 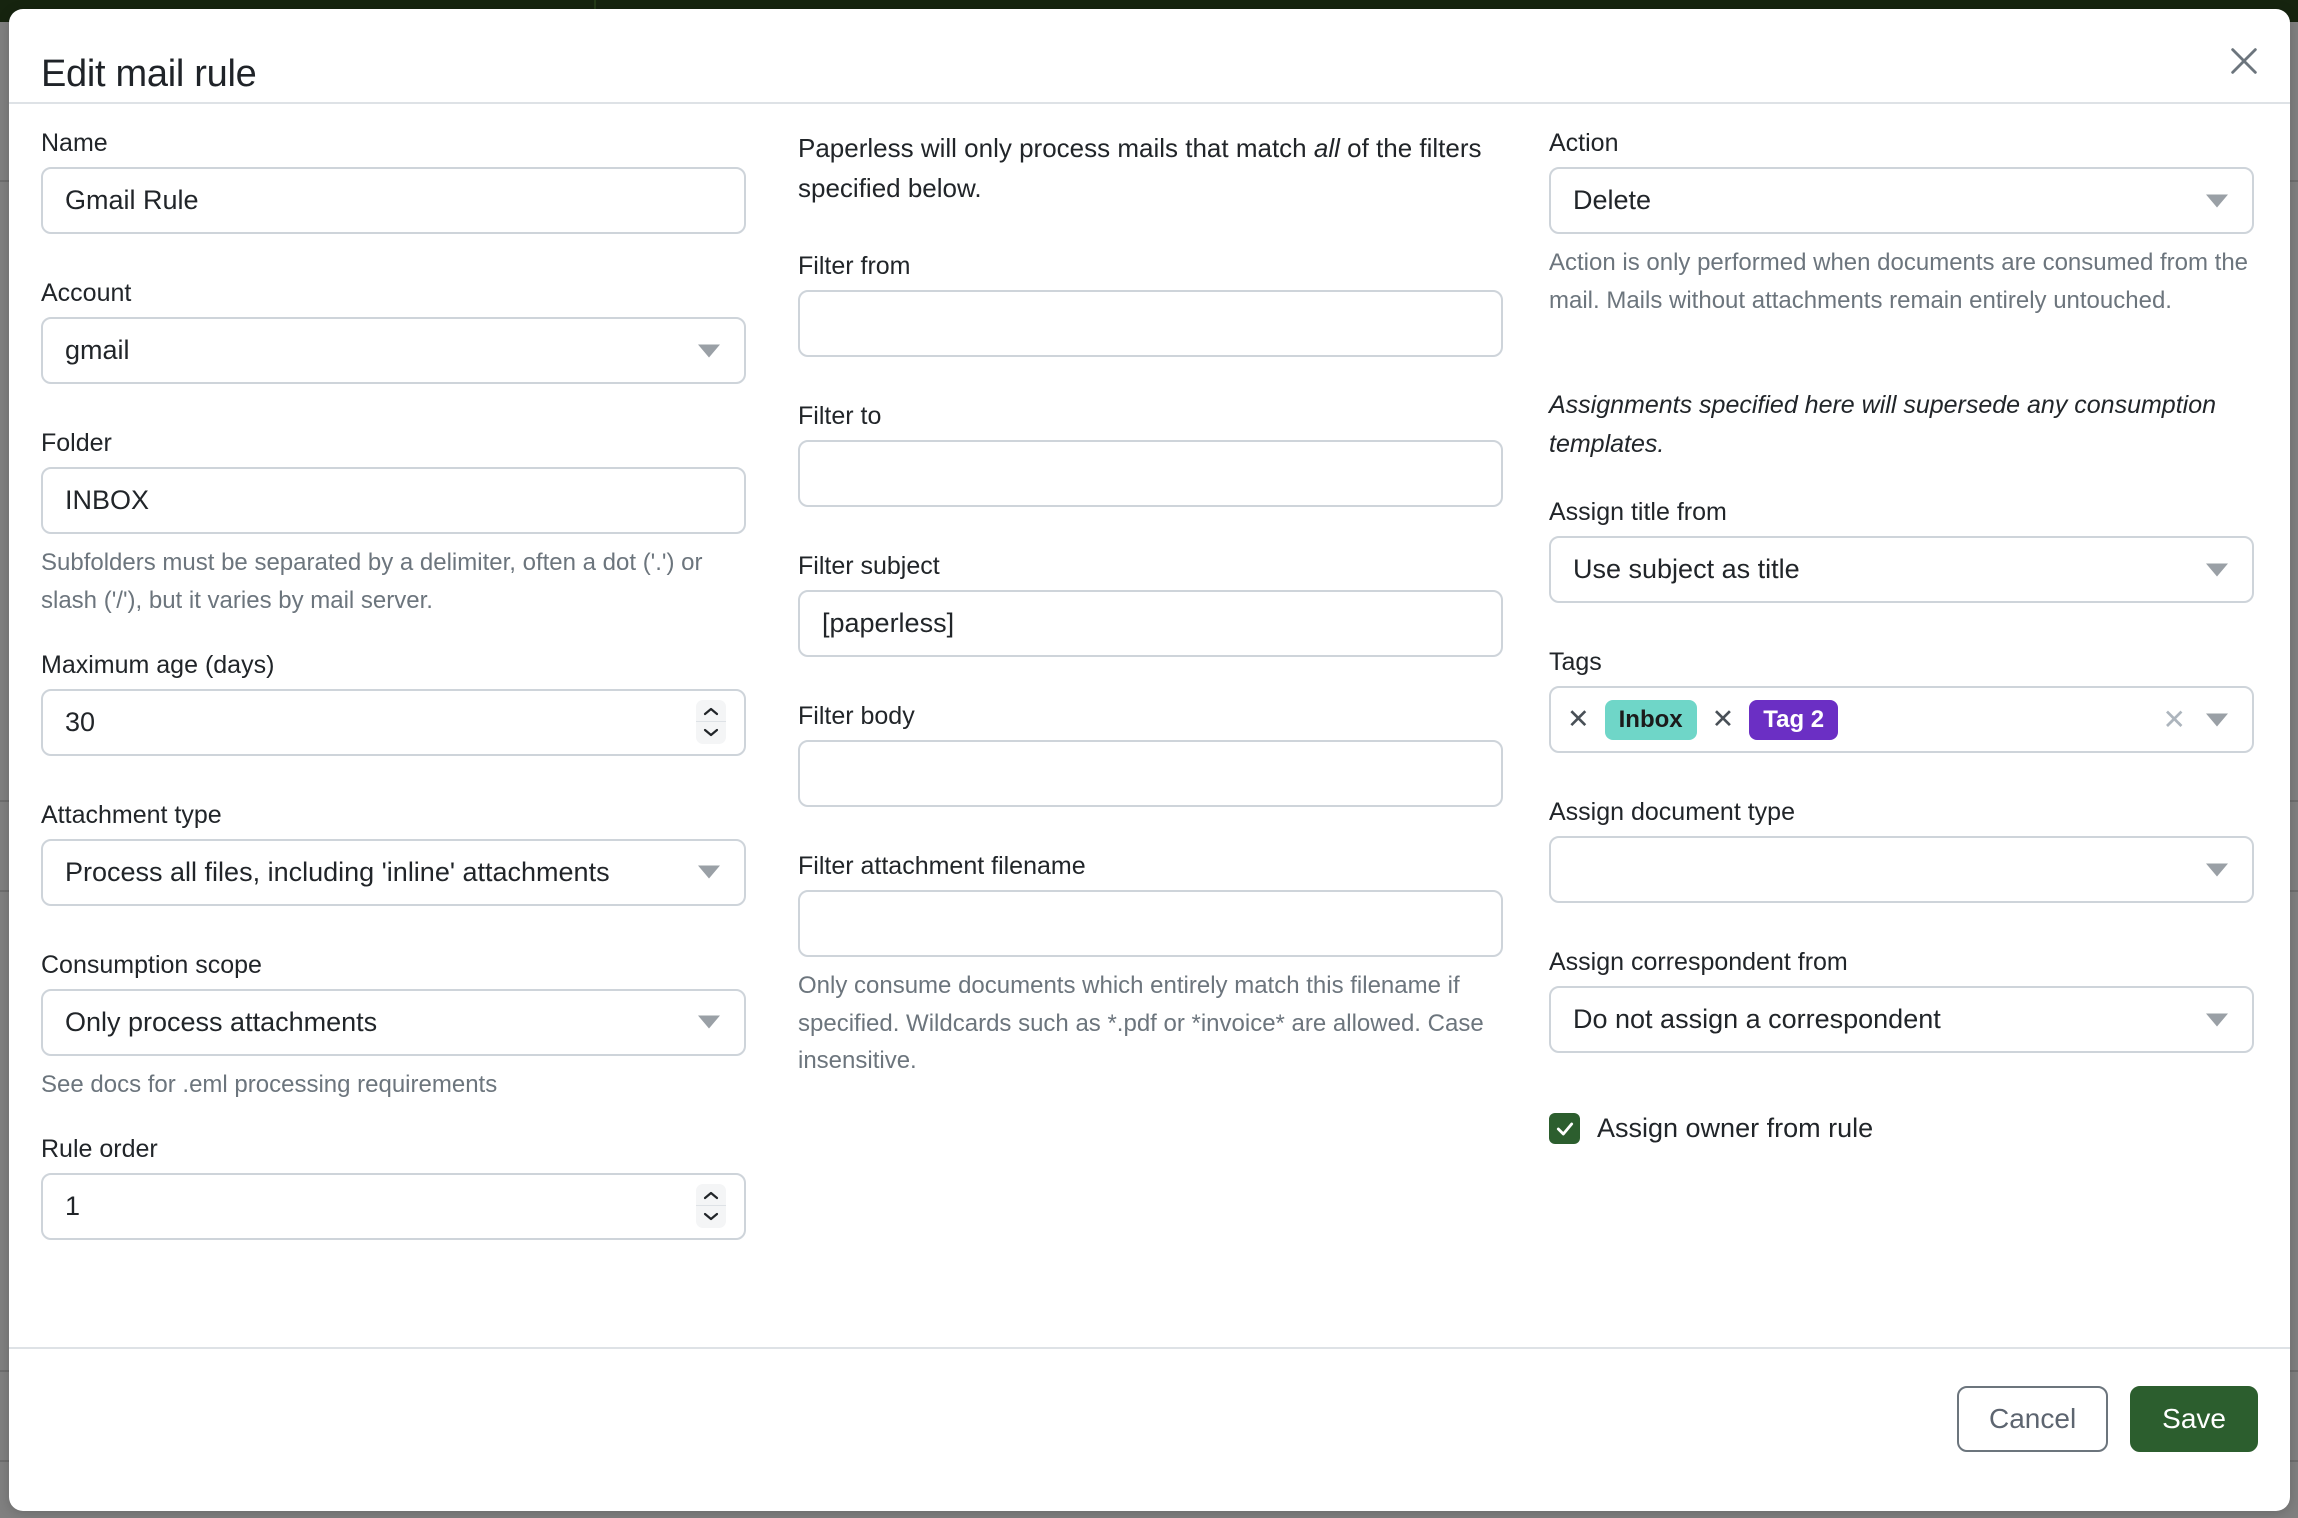 I want to click on attachment-type-label: Attachment type, so click(x=131, y=814).